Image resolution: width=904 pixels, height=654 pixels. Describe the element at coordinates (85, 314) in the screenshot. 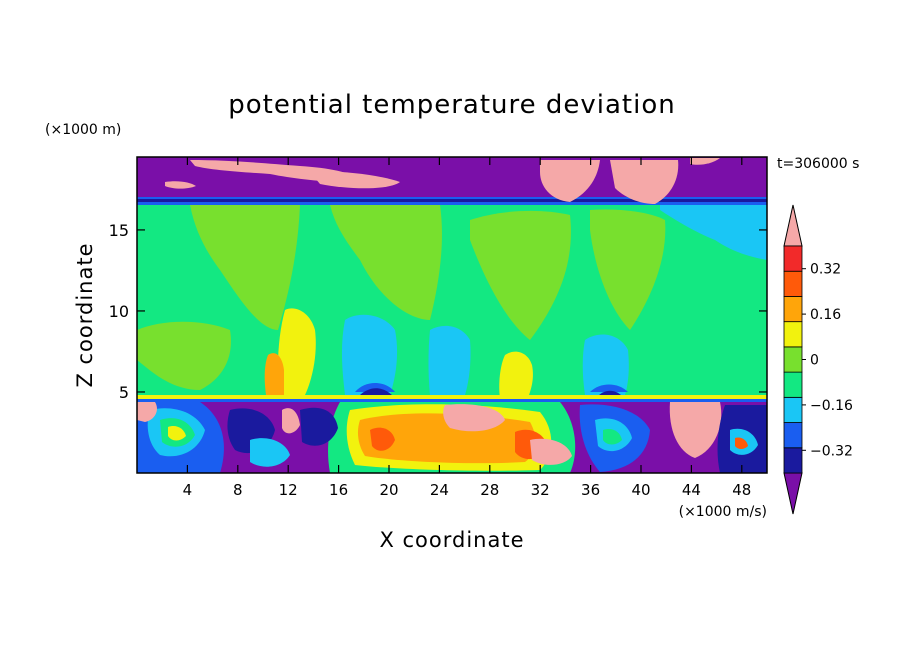

I see `y-axis-label: Z coordinate` at that location.